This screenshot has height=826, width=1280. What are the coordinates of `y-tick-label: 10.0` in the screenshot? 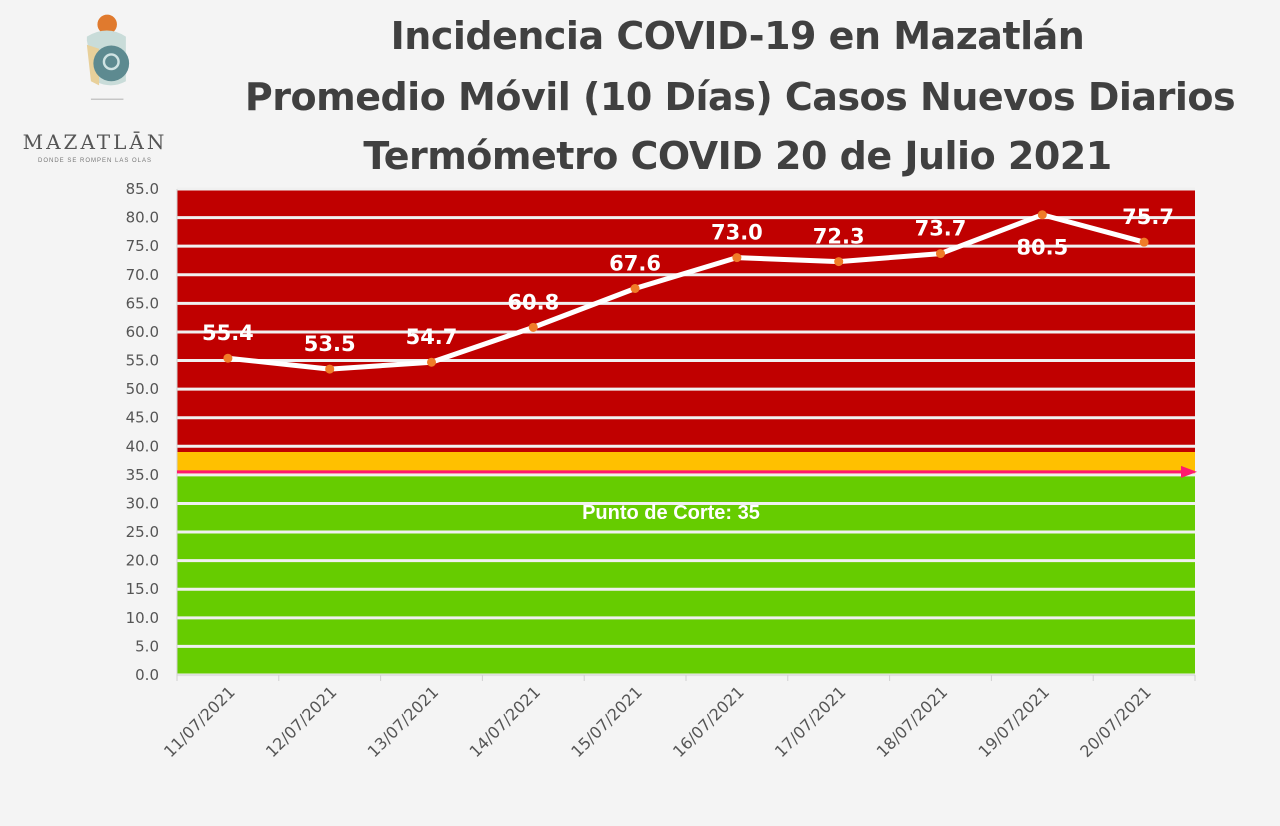 It's located at (142, 618).